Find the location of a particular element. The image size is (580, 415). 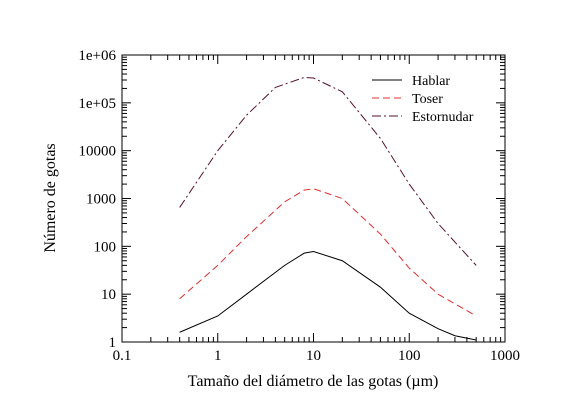

legend-label-toser: Toser is located at coordinates (427, 99).